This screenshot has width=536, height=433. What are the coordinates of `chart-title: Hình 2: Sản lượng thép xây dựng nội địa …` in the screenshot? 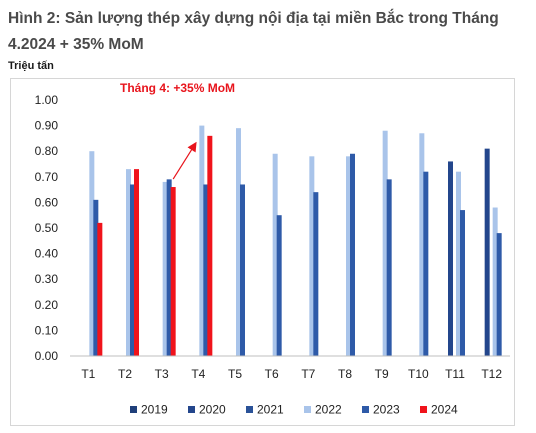 It's located at (253, 31).